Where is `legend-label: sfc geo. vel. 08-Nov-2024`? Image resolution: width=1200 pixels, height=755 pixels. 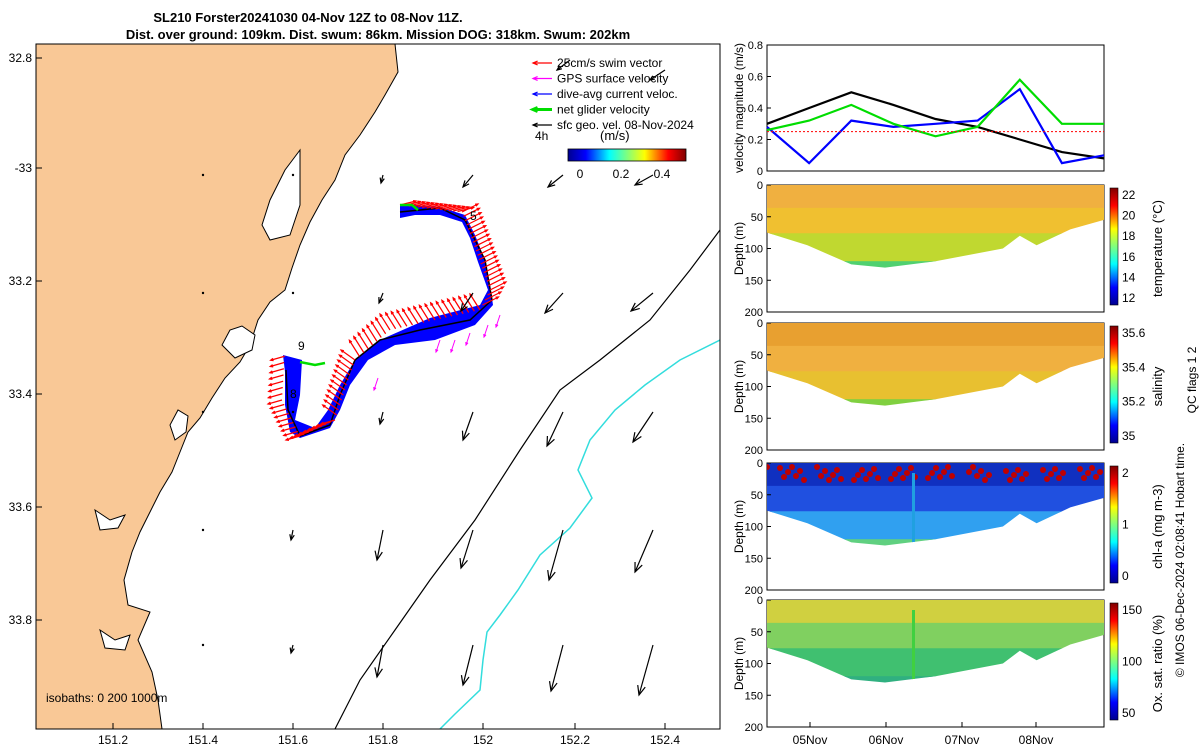
legend-label: sfc geo. vel. 08-Nov-2024 is located at coordinates (625, 125).